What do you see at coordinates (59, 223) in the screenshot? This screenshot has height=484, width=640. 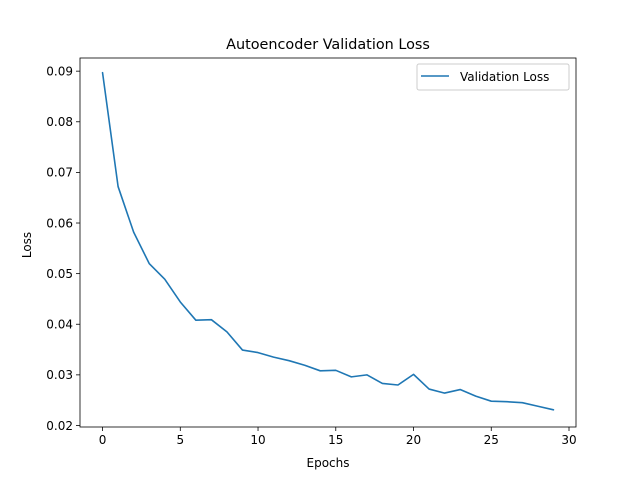 I see `y-tick-label: 0.06` at bounding box center [59, 223].